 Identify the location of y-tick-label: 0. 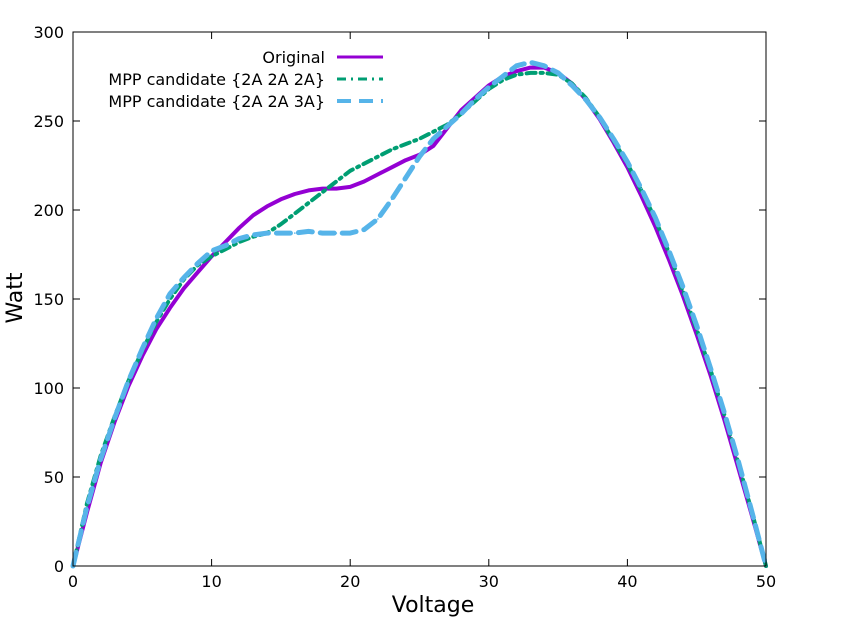
(59, 566).